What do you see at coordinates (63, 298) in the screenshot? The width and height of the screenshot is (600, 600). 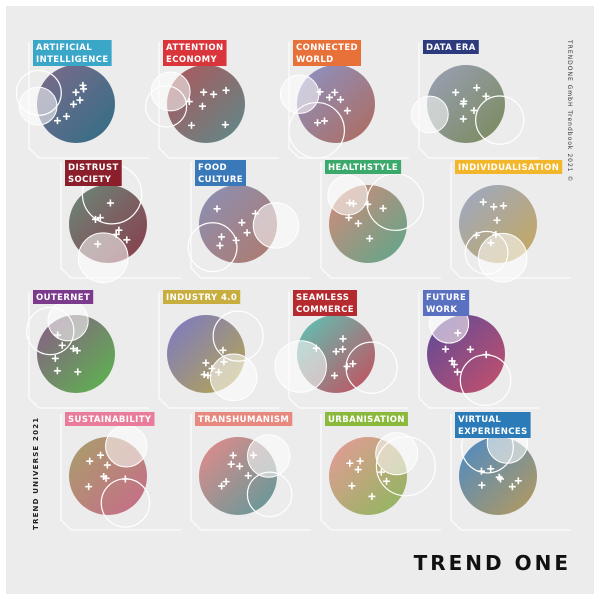 I see `label-text: OUTERNET` at bounding box center [63, 298].